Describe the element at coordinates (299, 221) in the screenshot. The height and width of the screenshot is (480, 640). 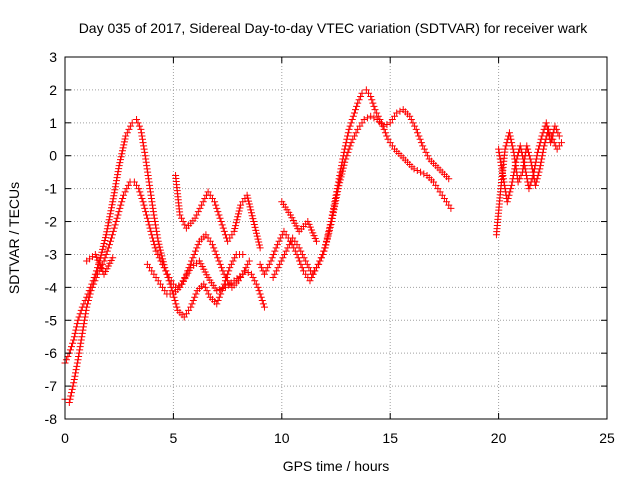
I see `series-track-h` at that location.